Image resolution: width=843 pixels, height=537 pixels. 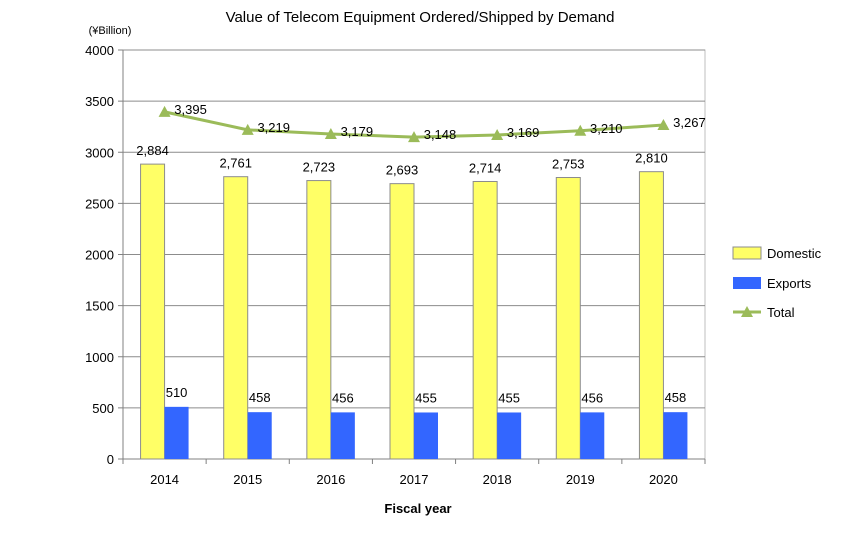 What do you see at coordinates (568, 164) in the screenshot?
I see `data-label-domestic: 2,753` at bounding box center [568, 164].